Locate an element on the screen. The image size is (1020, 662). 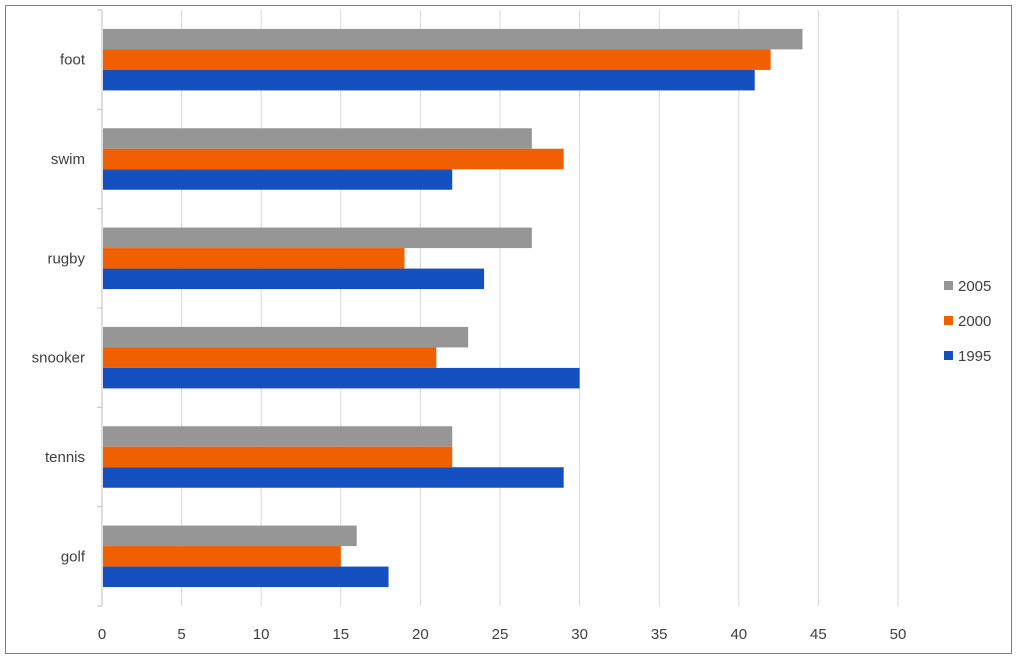
legend-label: 1995 is located at coordinates (974, 356).